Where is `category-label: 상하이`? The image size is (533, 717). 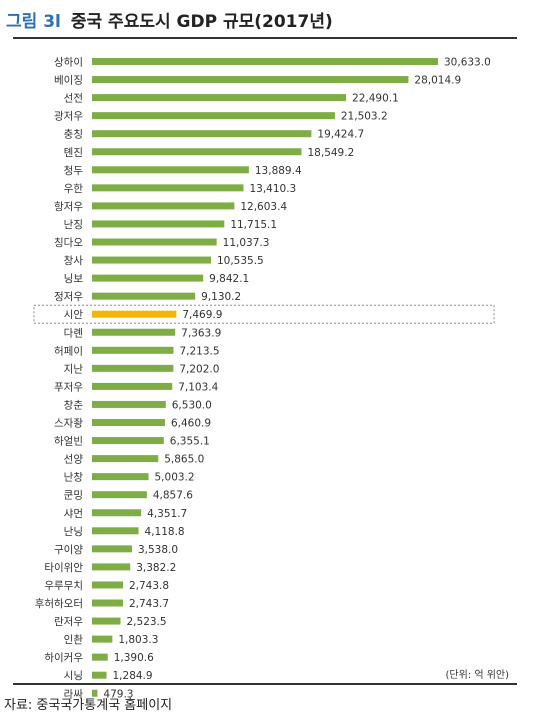
category-label: 상하이 is located at coordinates (68, 62).